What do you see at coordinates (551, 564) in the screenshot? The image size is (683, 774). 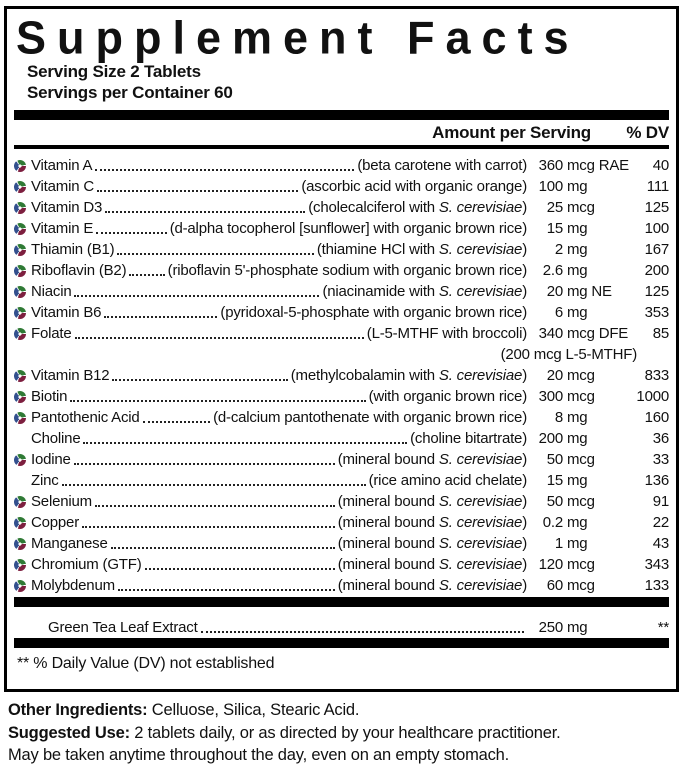 I see `amount-value: 120` at bounding box center [551, 564].